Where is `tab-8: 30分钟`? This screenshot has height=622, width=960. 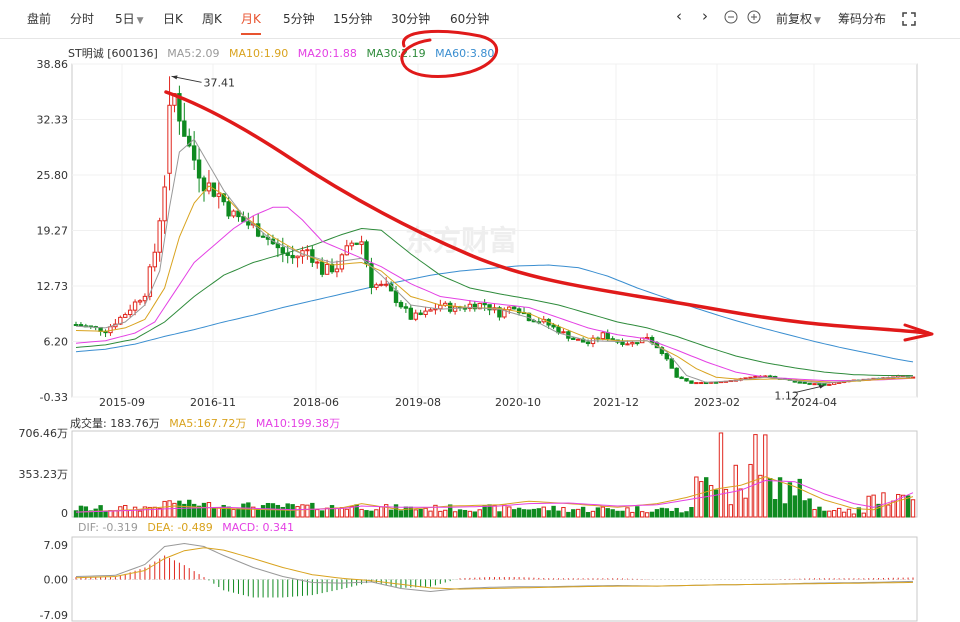 tab-8: 30分钟 is located at coordinates (411, 19).